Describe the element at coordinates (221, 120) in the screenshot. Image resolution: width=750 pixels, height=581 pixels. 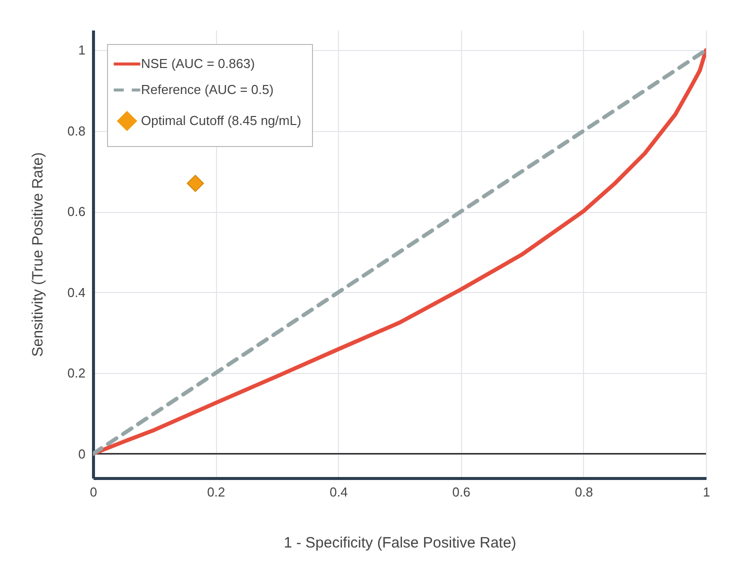
I see `legend-label: Optimal Cutoff (8.45 ng/mL)` at that location.